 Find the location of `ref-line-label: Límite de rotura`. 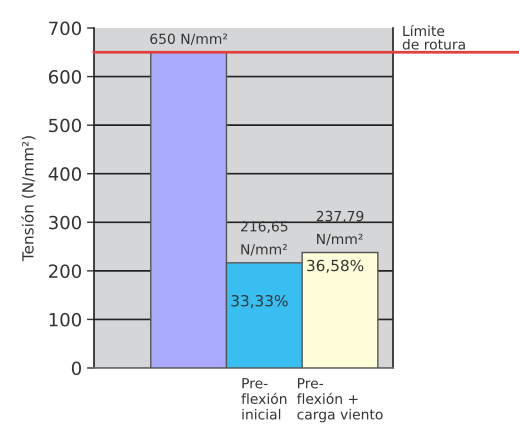

ref-line-label: Límite de rotura is located at coordinates (433, 37).